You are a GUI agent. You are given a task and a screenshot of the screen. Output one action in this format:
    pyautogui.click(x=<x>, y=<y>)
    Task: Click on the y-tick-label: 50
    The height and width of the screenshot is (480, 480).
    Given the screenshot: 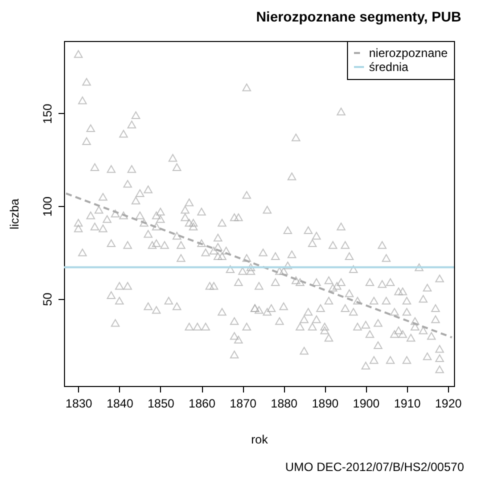 What is the action you would take?
    pyautogui.click(x=47, y=299)
    